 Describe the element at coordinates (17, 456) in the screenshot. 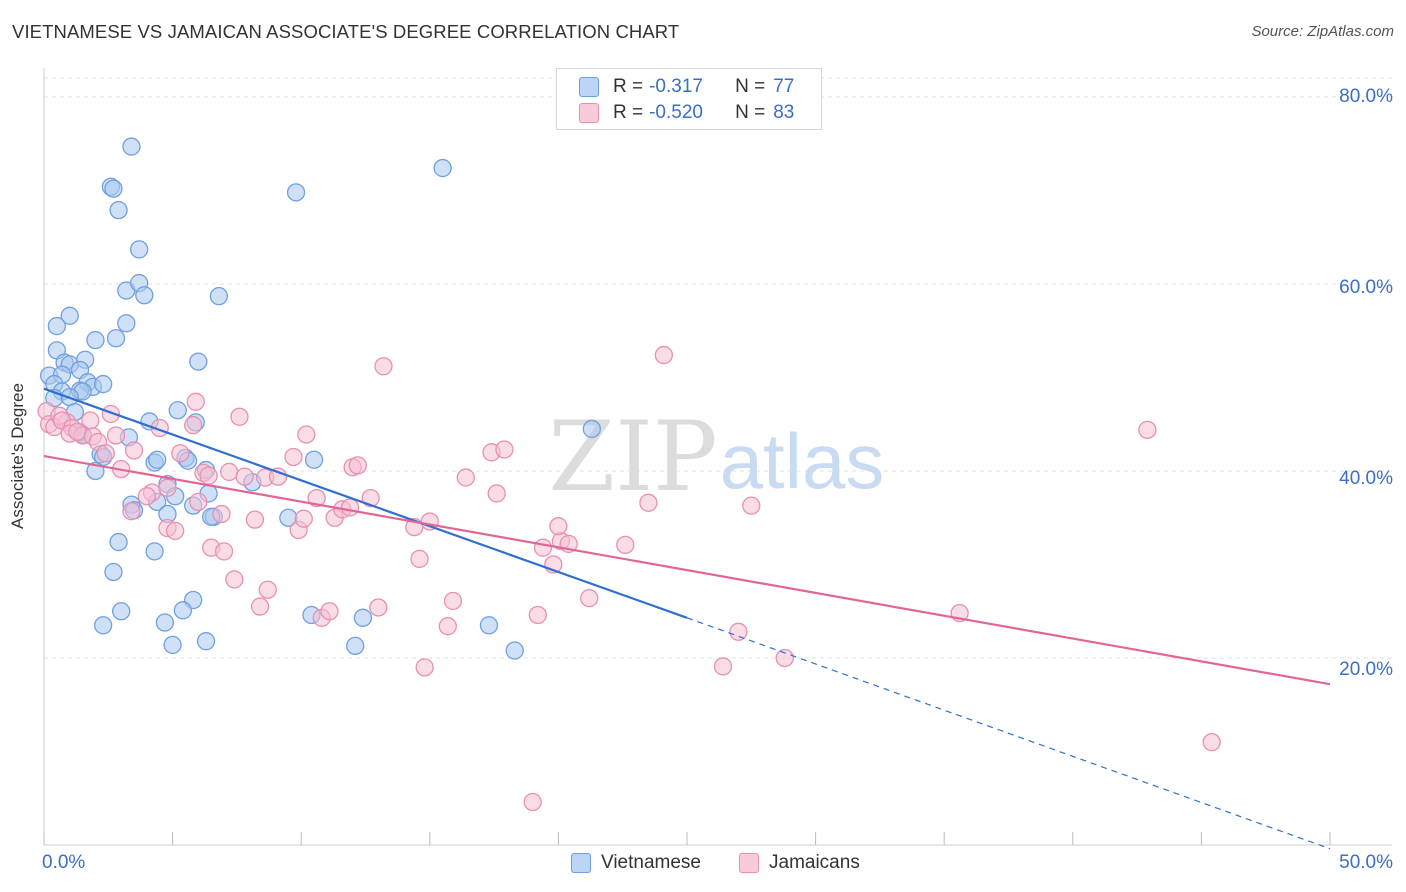

I see `y-axis-label: Associate's Degree` at that location.